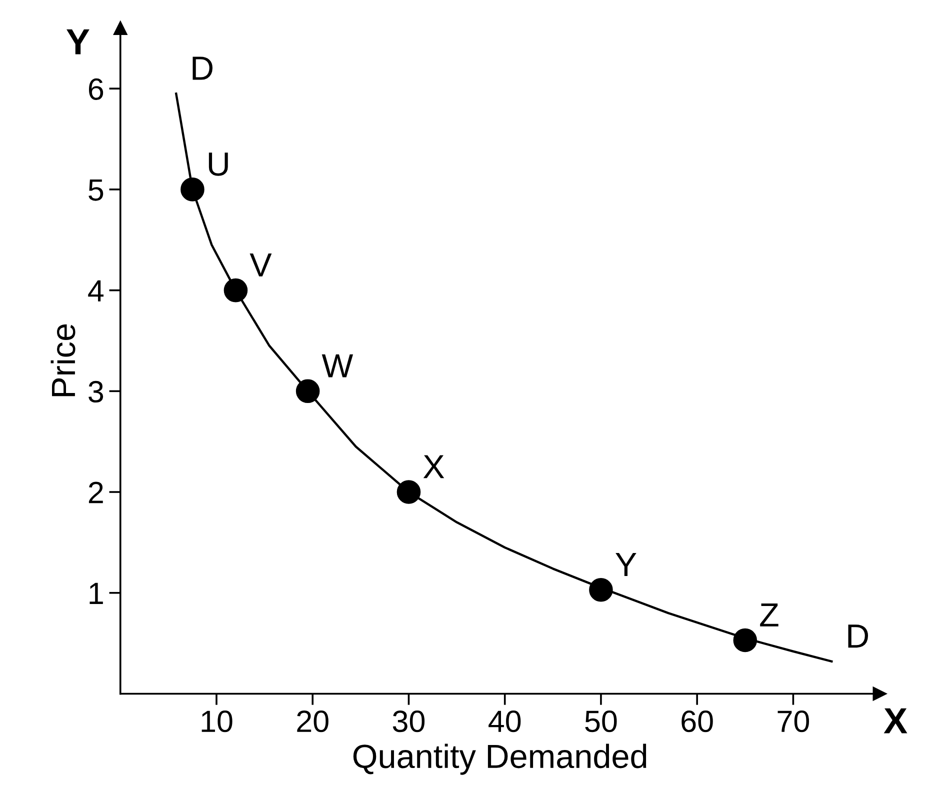 The image size is (926, 802). Describe the element at coordinates (217, 721) in the screenshot. I see `x-tick-label: 10` at that location.